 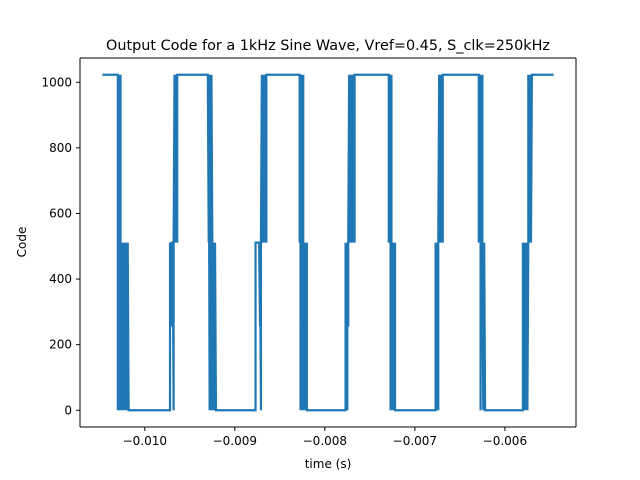 I want to click on y-tick-label: 400, so click(x=60, y=279).